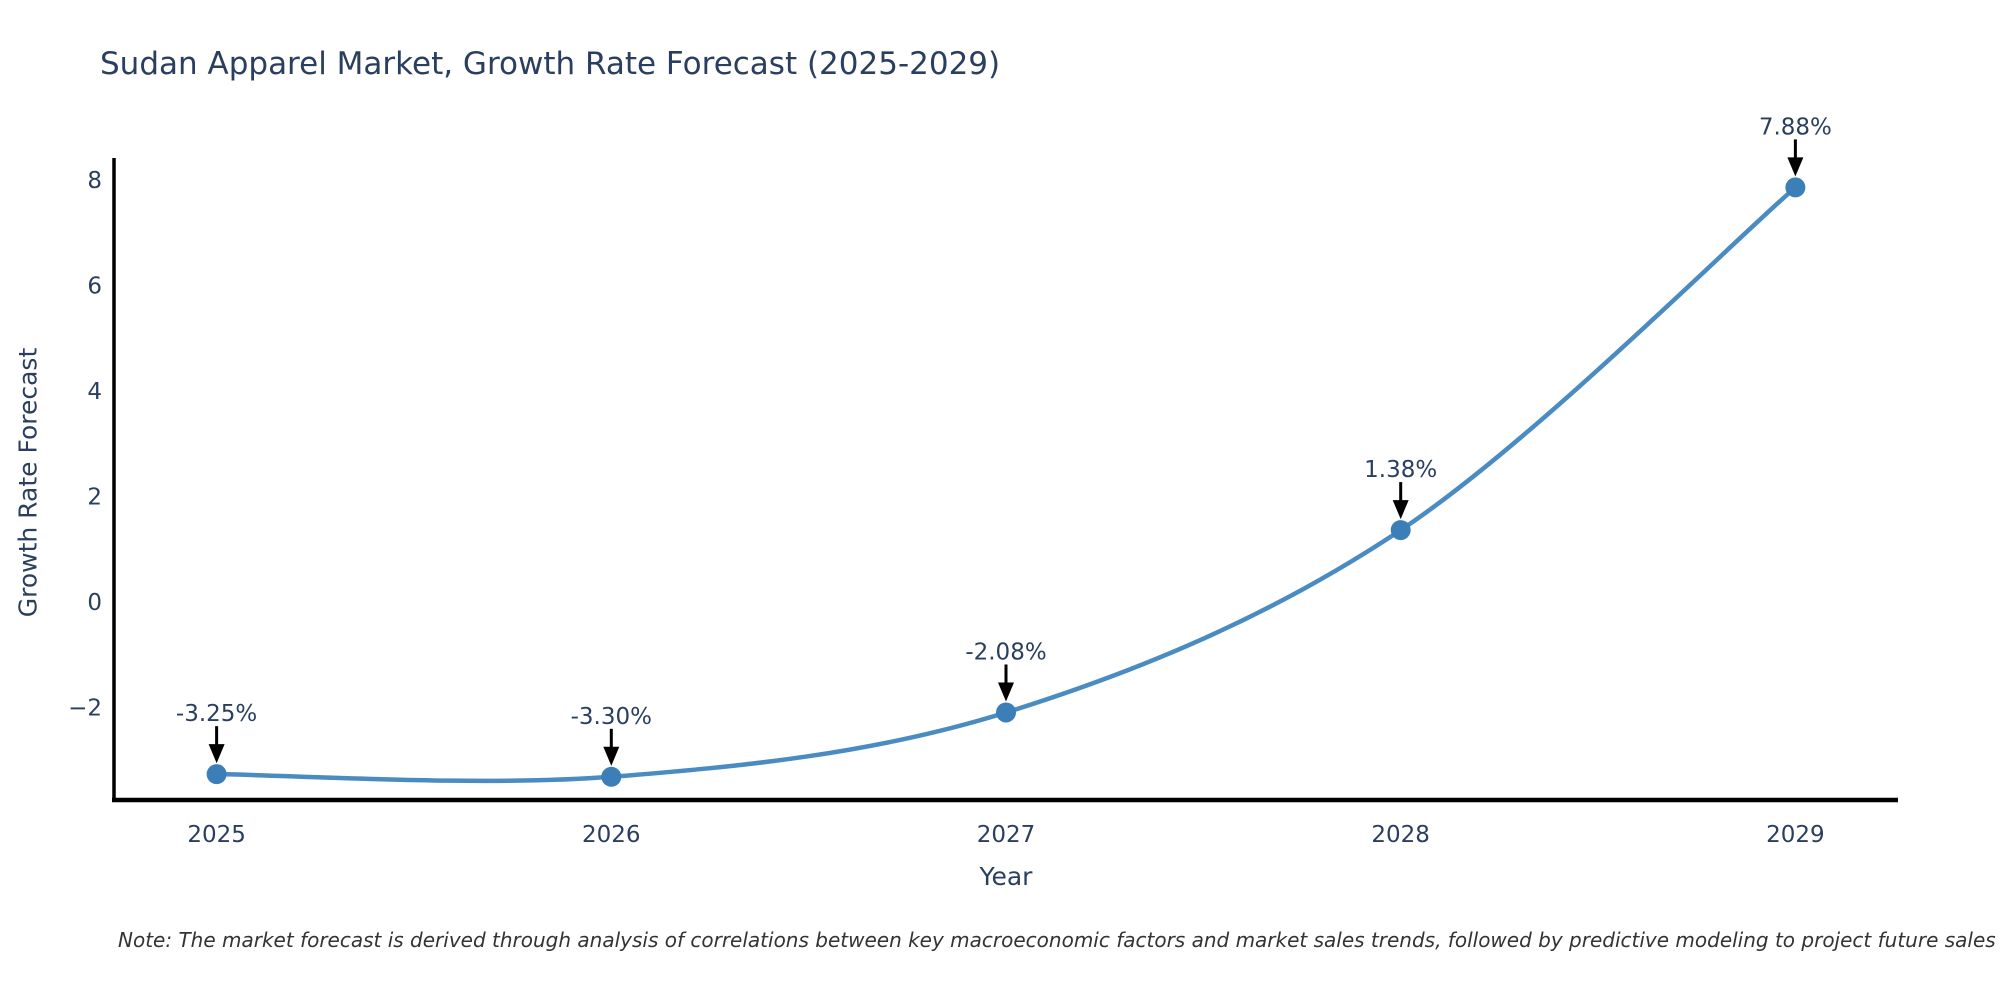  I want to click on y-tick-label: 2, so click(94, 497).